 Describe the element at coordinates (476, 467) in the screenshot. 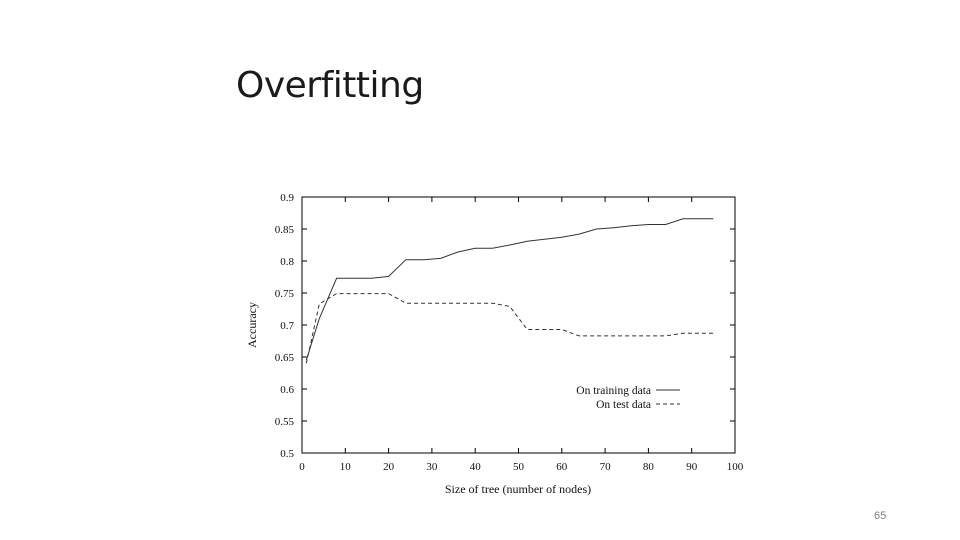

I see `x-tick-label: 40` at that location.